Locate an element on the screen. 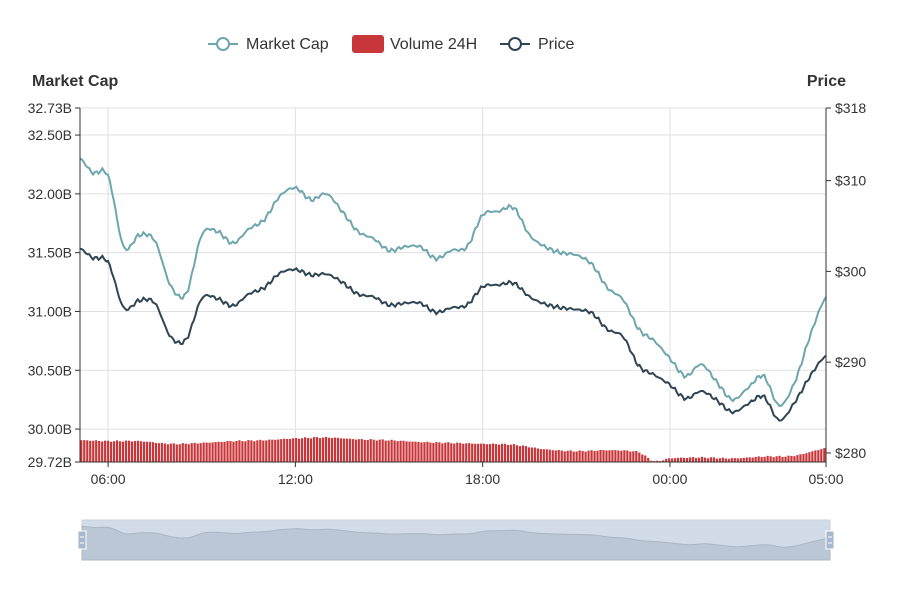 Image resolution: width=910 pixels, height=592 pixels. y-left-tick-label: 30.00B is located at coordinates (50, 429).